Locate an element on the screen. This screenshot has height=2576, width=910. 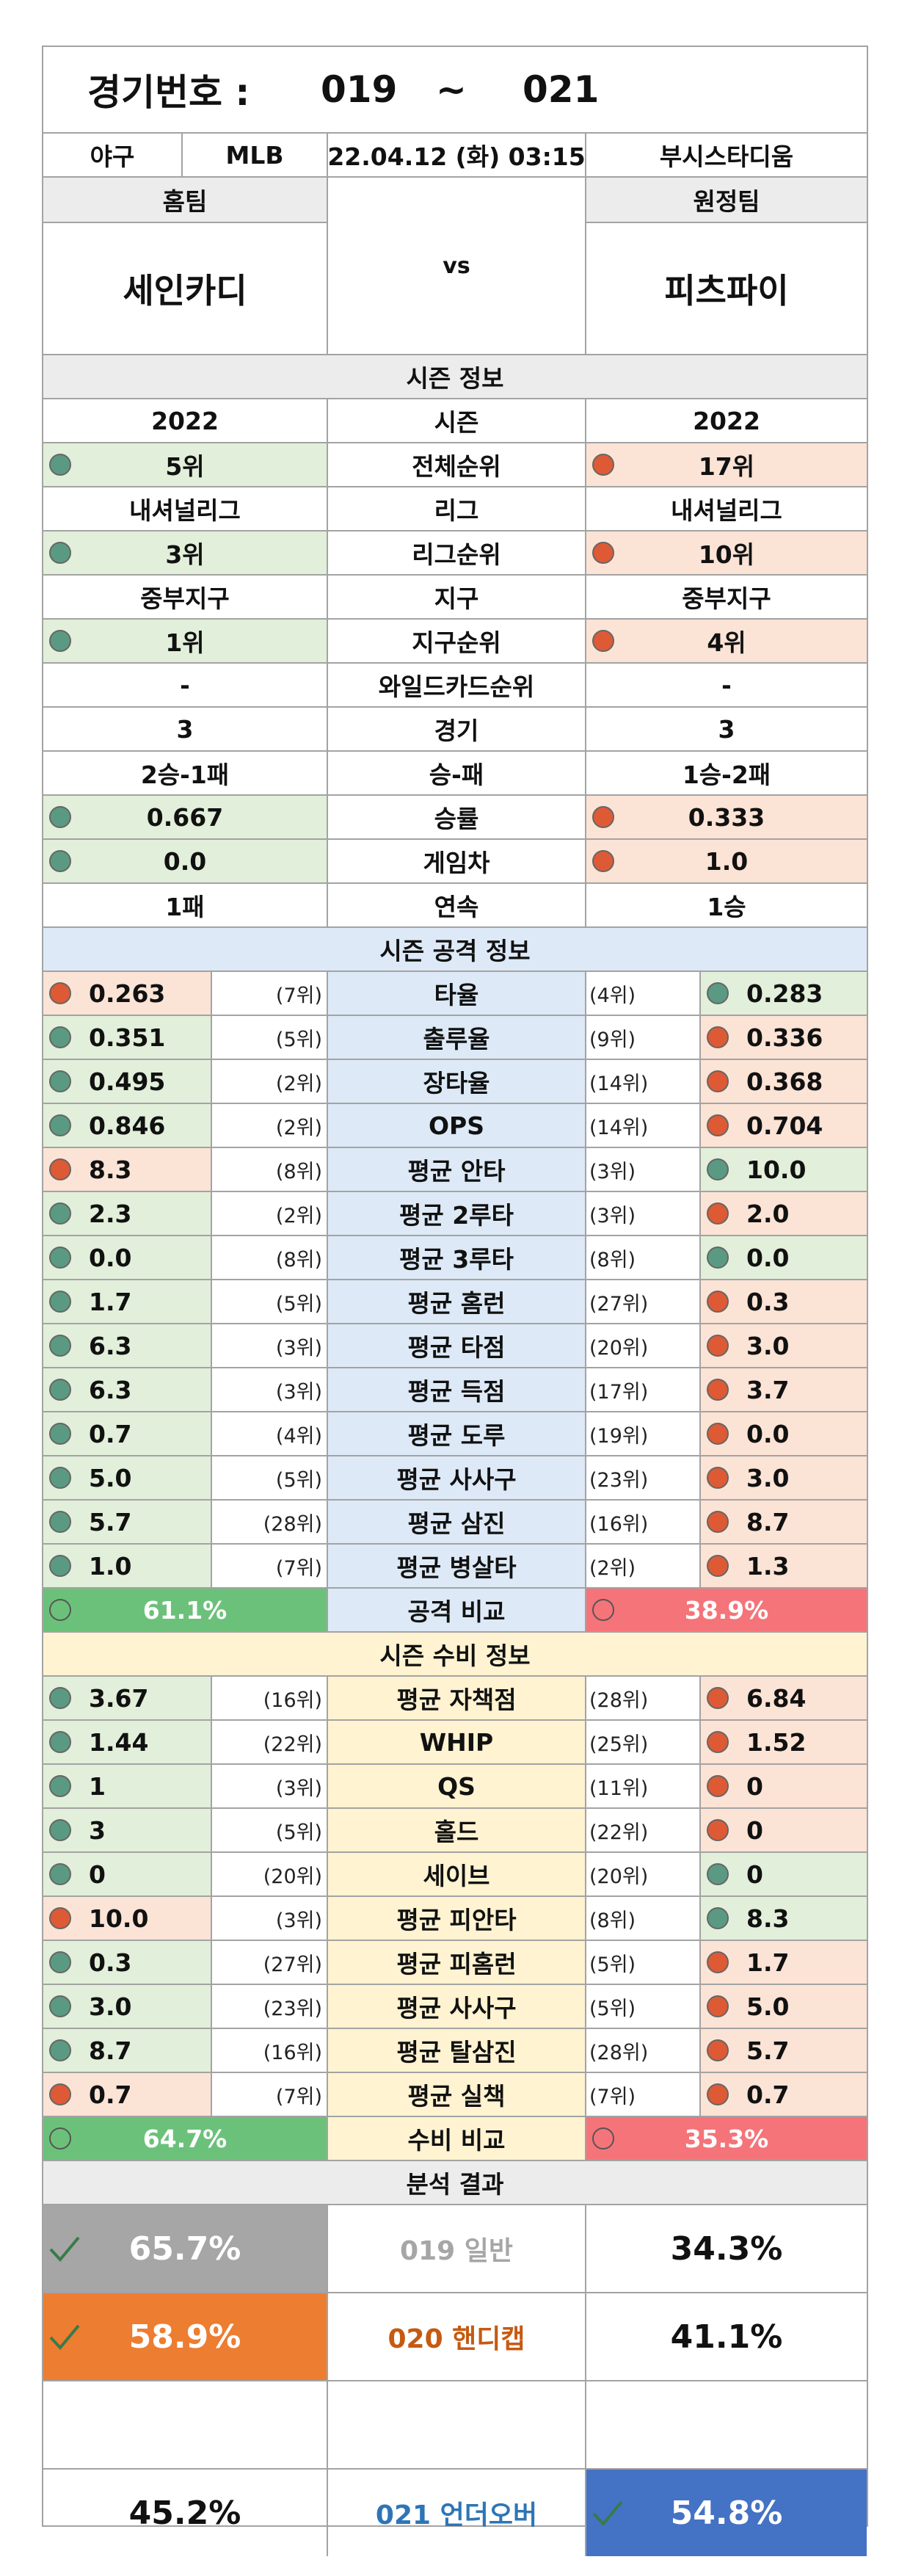
home-team-label: 홈팀 is located at coordinates (185, 201).